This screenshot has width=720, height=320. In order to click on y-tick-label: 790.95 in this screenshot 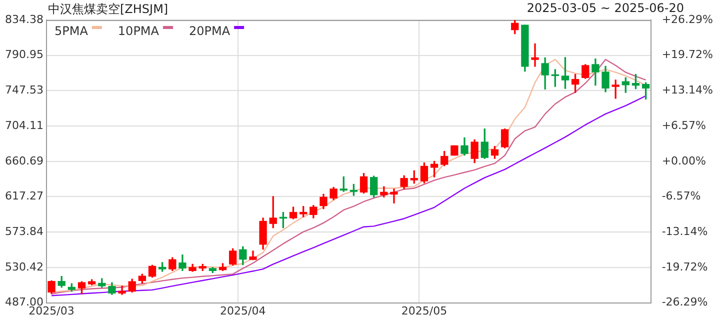, I will do `click(24, 55)`.